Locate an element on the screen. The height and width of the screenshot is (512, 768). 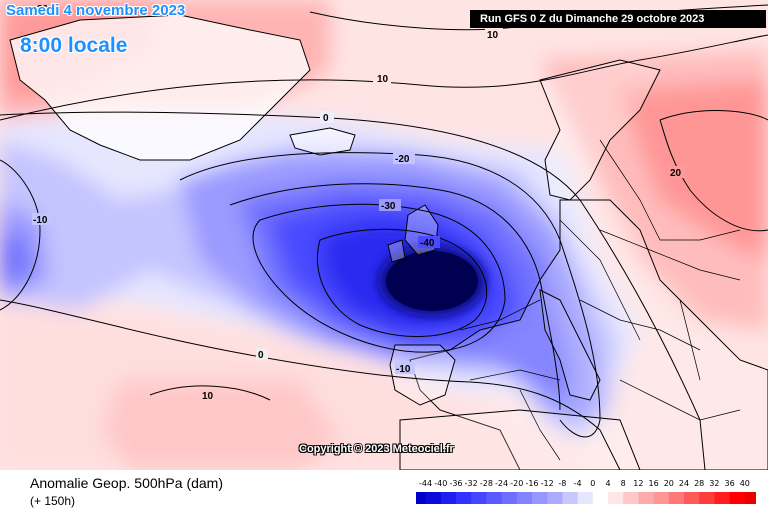
scale-tick-label: -4 is located at coordinates (578, 483).